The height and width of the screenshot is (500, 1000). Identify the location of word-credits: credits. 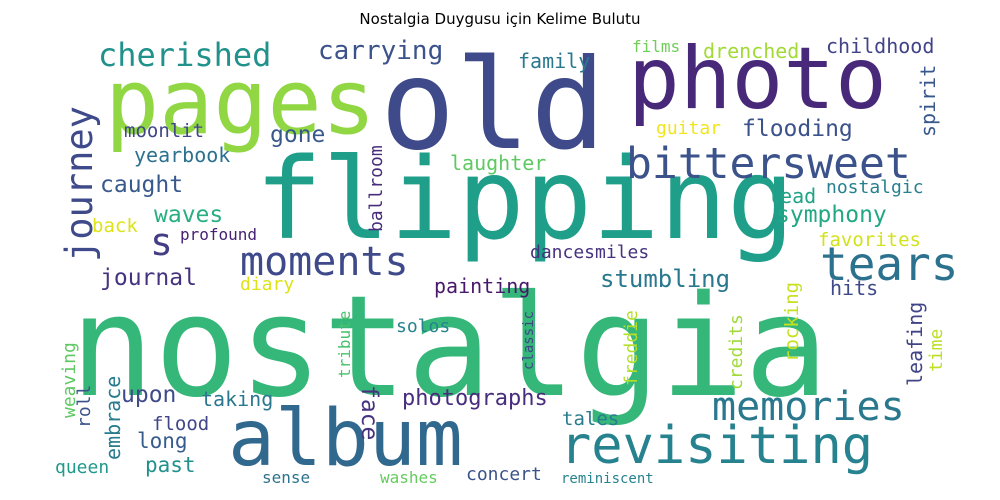
(736, 352).